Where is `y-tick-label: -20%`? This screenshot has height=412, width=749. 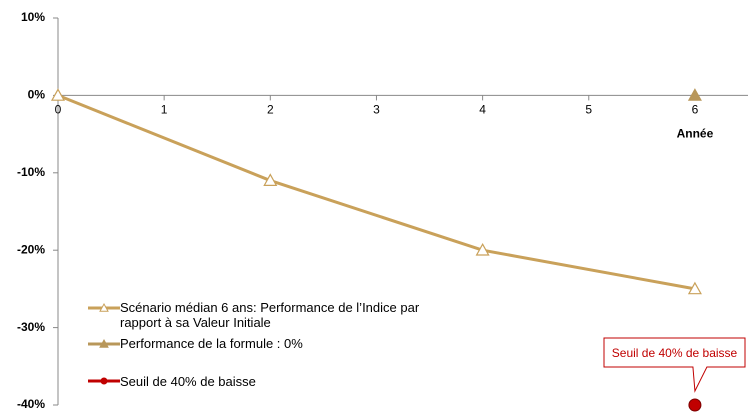 y-tick-label: -20% is located at coordinates (31, 249).